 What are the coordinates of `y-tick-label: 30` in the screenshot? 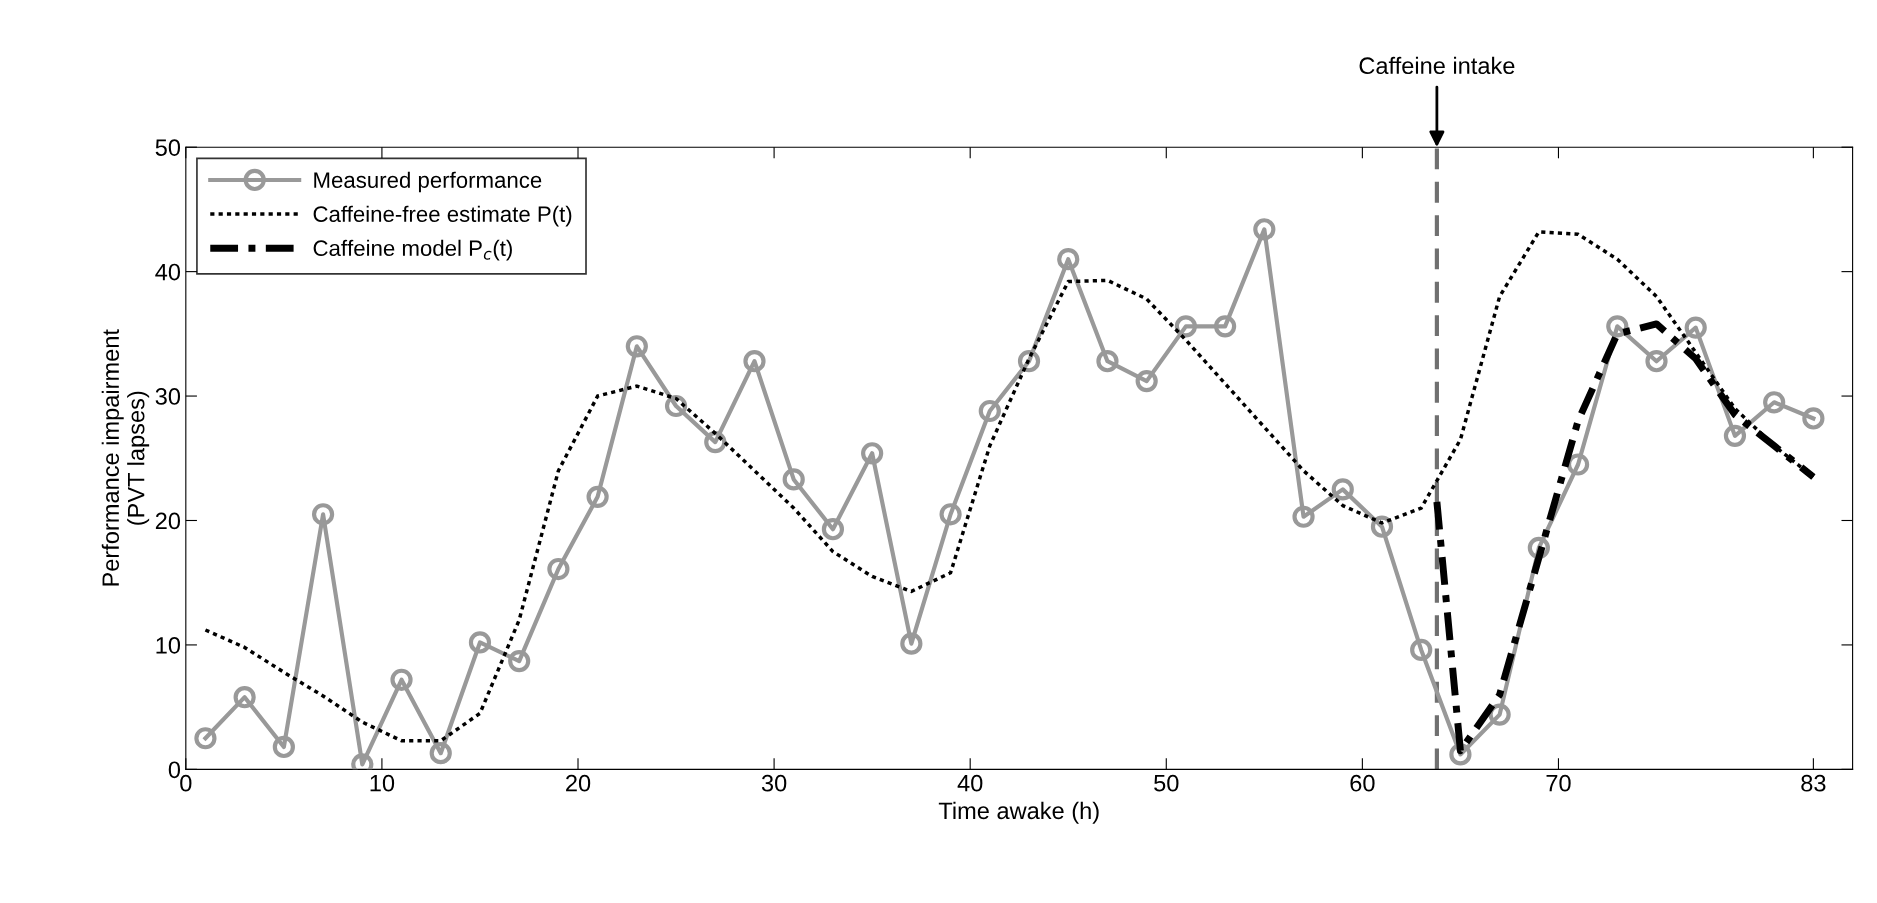 It's located at (168, 396).